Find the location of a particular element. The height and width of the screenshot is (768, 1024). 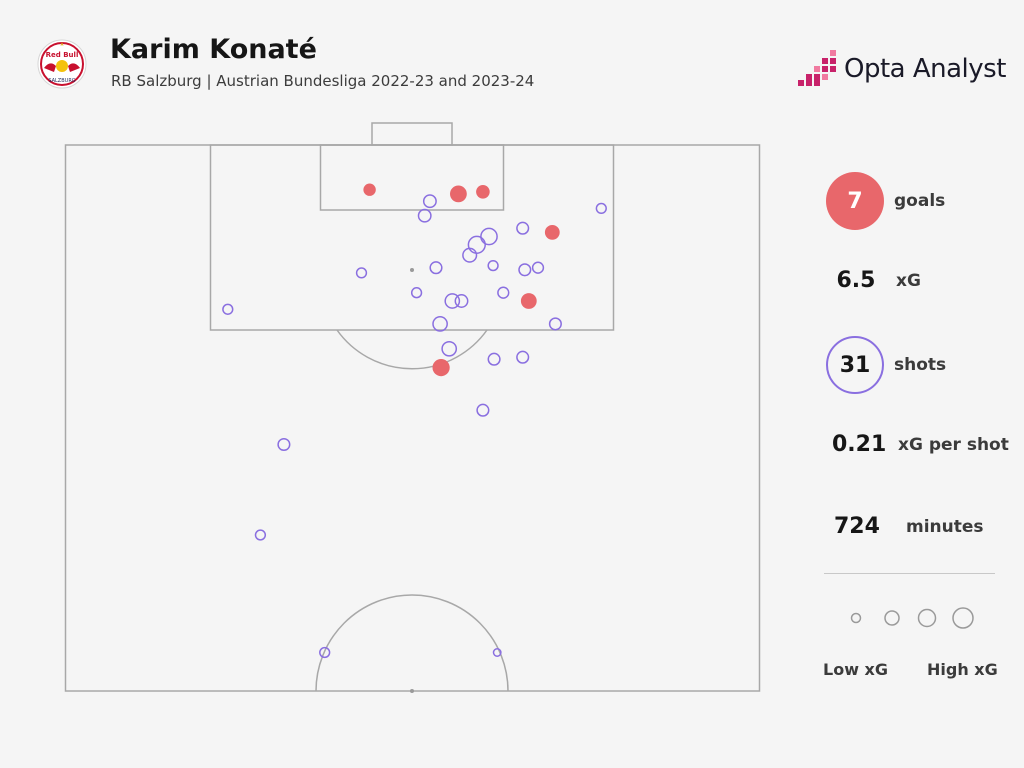

goal-frame is located at coordinates (412, 134).